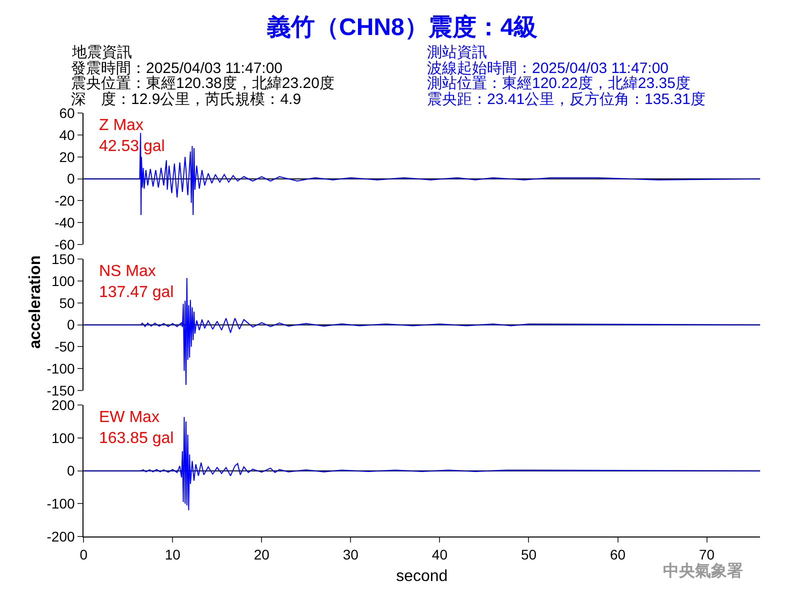 This screenshot has height=600, width=800. What do you see at coordinates (35, 302) in the screenshot?
I see `y-axis-title: acceleration` at bounding box center [35, 302].